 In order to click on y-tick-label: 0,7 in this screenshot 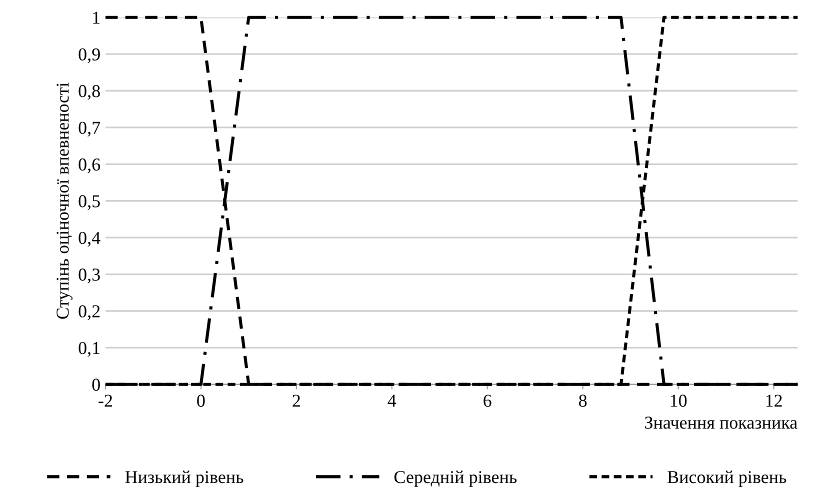, I will do `click(89, 129)`.